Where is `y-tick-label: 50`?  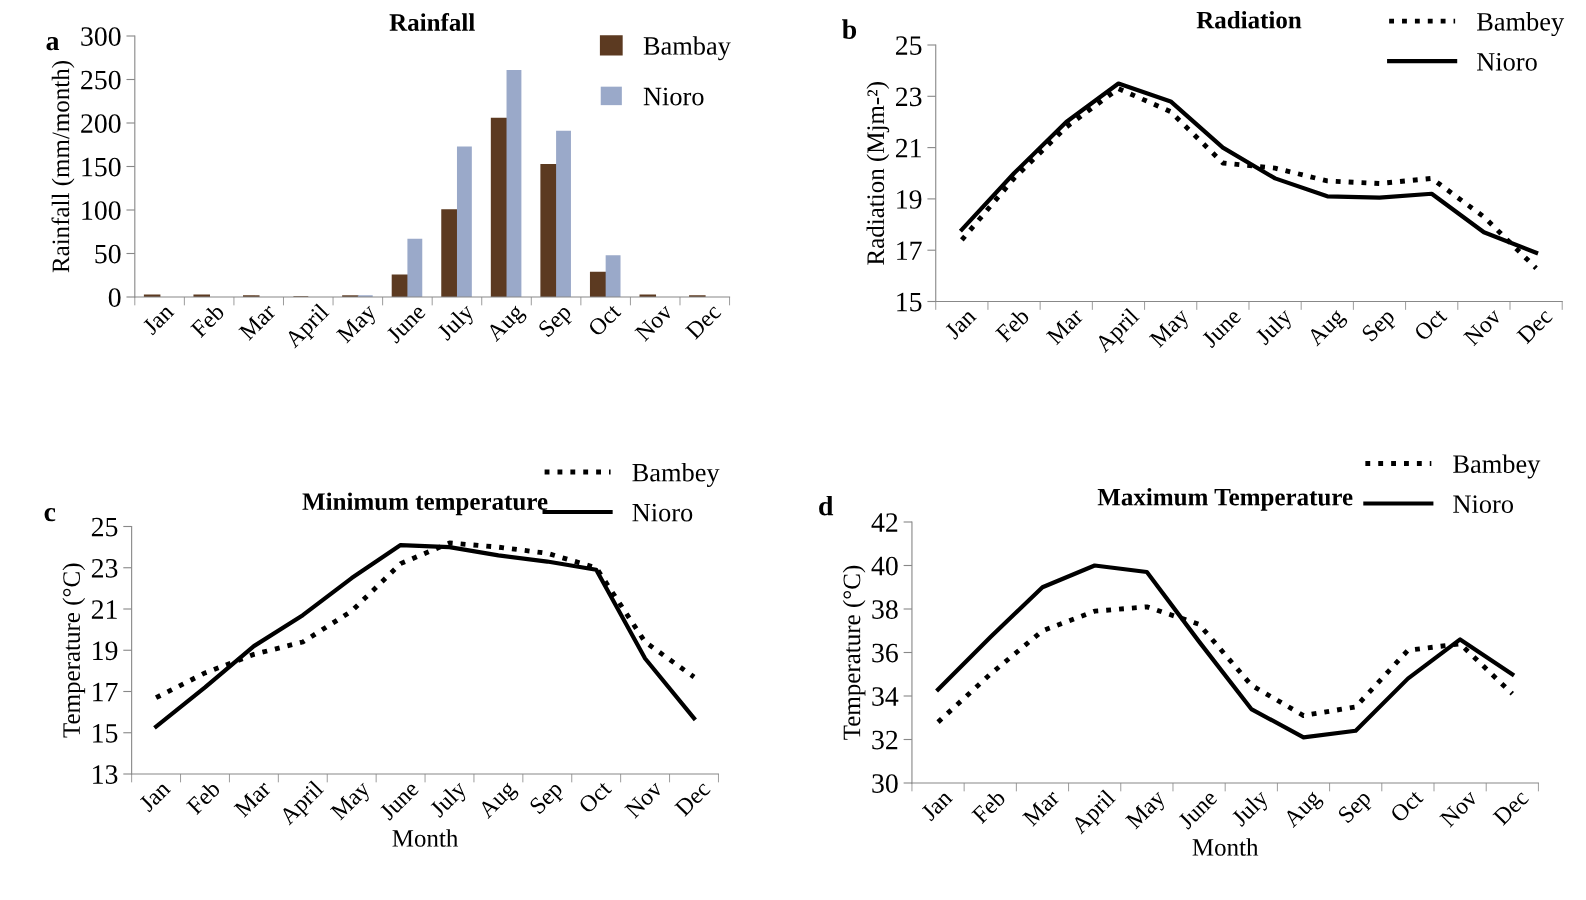 y-tick-label: 50 is located at coordinates (108, 254).